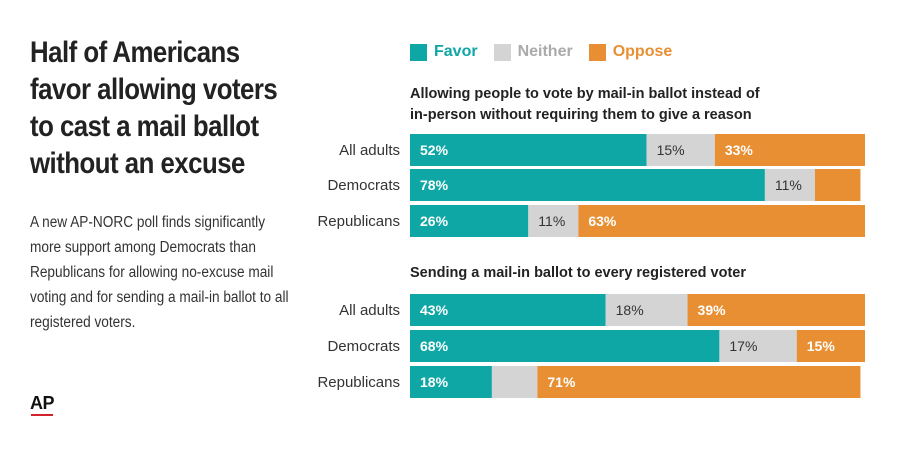  Describe the element at coordinates (434, 346) in the screenshot. I see `panel-2-label-democrats-favor: 68%` at that location.